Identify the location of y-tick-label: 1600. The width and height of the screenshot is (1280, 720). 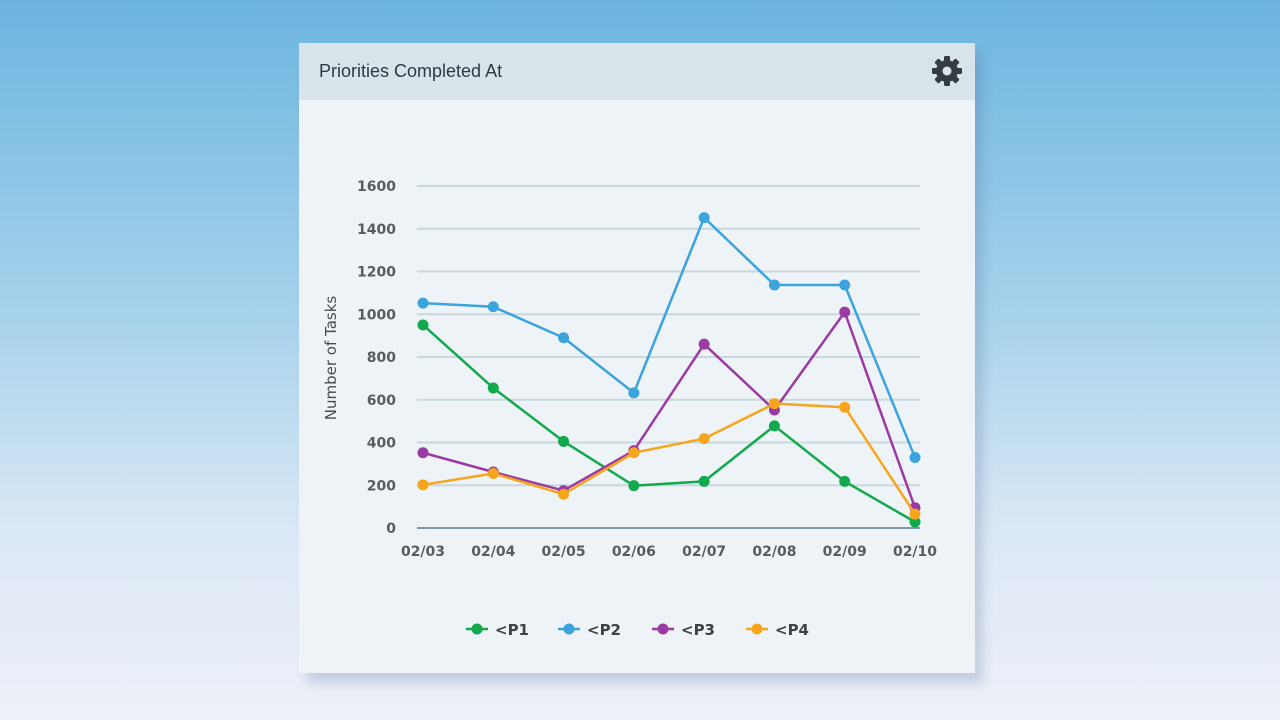
(376, 187).